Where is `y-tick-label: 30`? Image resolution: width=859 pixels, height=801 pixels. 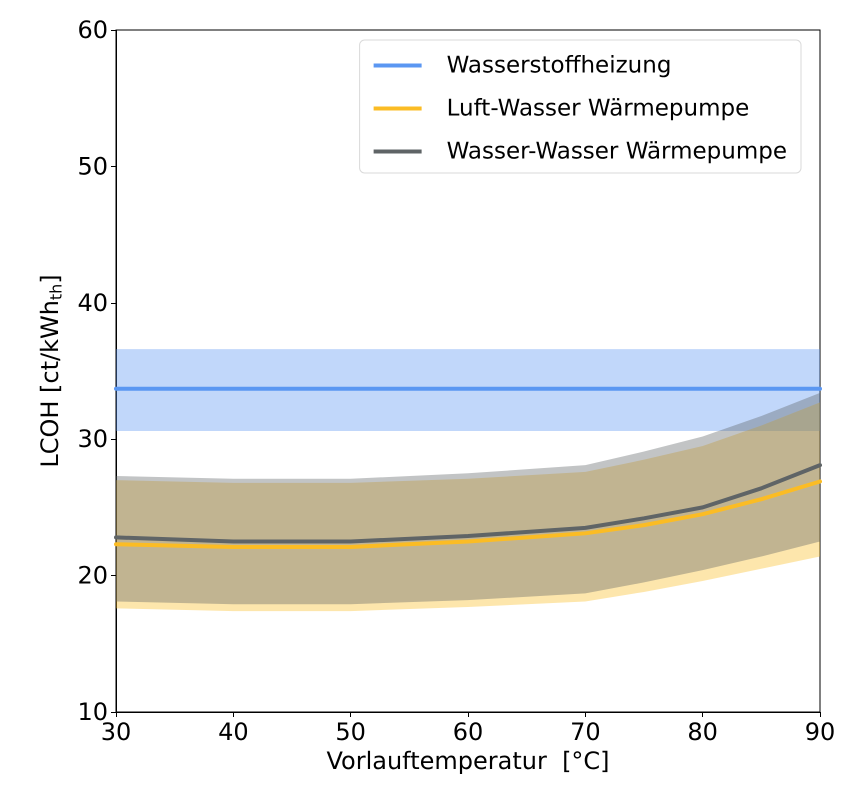 y-tick-label: 30 is located at coordinates (92, 439).